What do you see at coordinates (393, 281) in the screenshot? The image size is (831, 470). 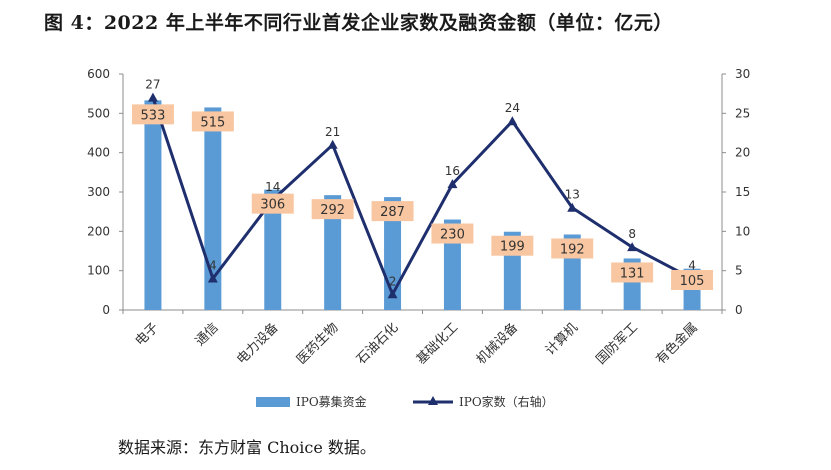 I see `line-value-label: 2` at bounding box center [393, 281].